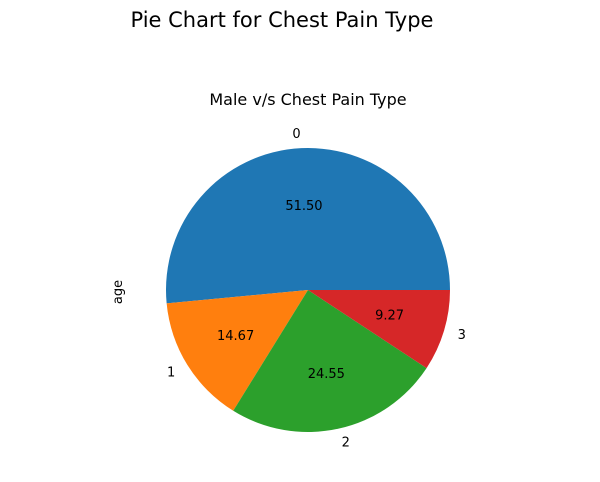 This screenshot has height=482, width=600. I want to click on slice-value-label: 14.67, so click(235, 336).